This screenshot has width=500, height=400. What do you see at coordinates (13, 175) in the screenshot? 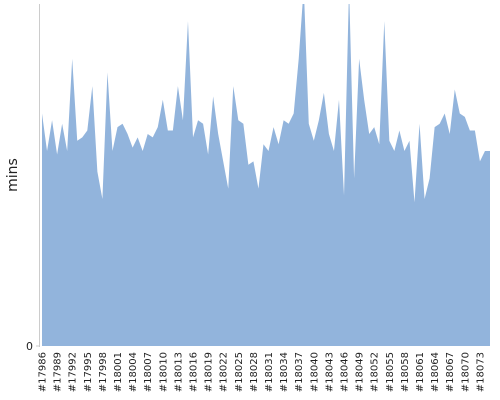
I see `y-axis-label: mins` at bounding box center [13, 175].